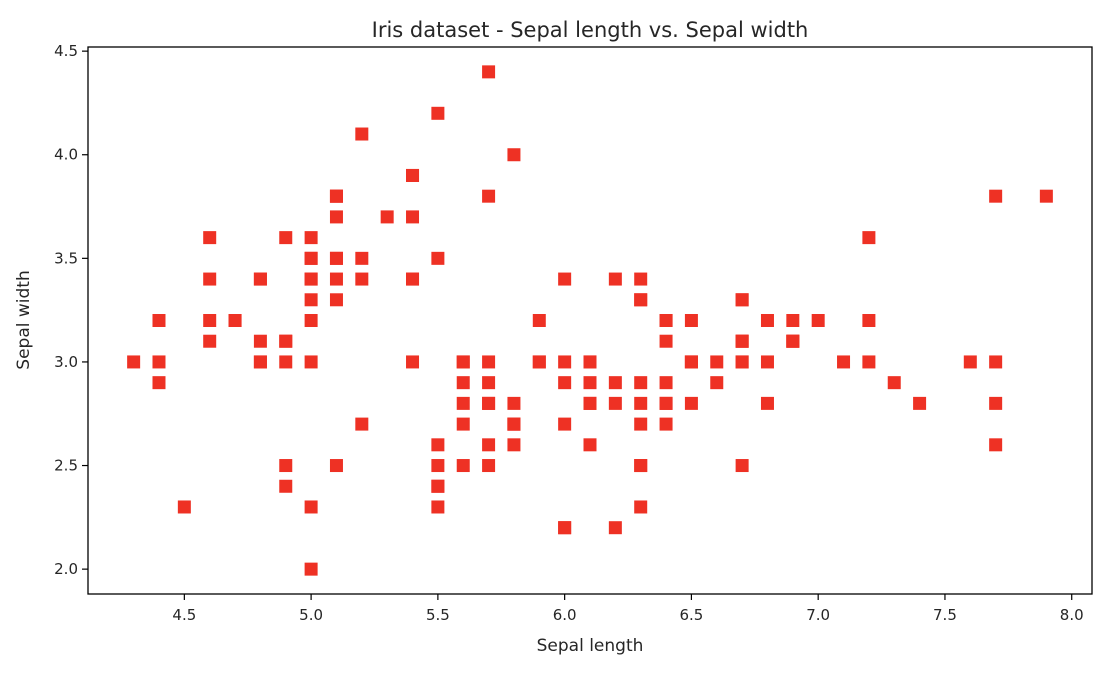 This screenshot has width=1116, height=682. What do you see at coordinates (66, 362) in the screenshot?
I see `y-tick-label: 3.0` at bounding box center [66, 362].